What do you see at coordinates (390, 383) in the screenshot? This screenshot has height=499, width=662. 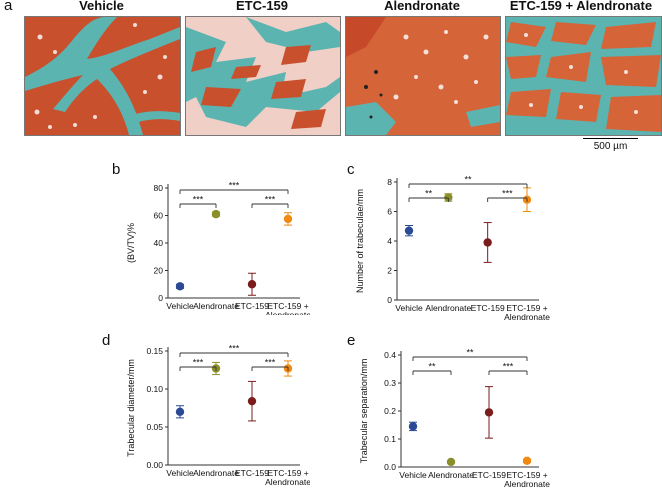 I see `y-tick-label: 0.3` at bounding box center [390, 383].